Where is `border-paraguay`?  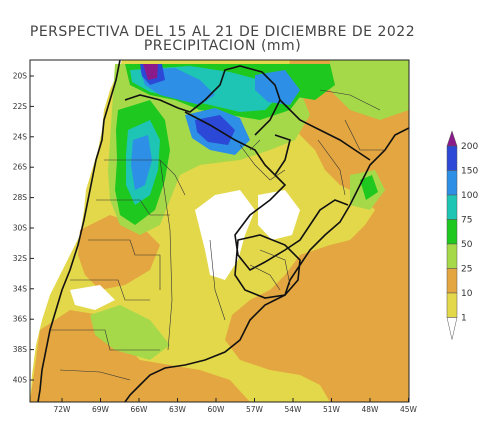 border-paraguay is located at coordinates (237, 144).